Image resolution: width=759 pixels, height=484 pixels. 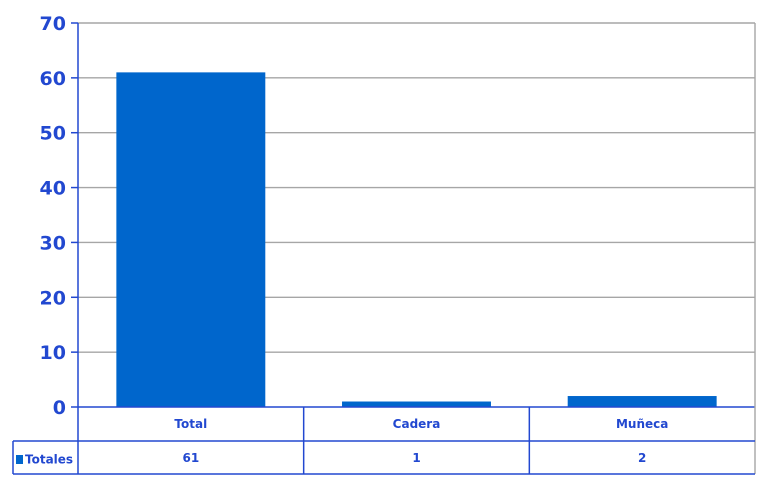 What do you see at coordinates (53, 298) in the screenshot?
I see `y-tick-label: 20` at bounding box center [53, 298].